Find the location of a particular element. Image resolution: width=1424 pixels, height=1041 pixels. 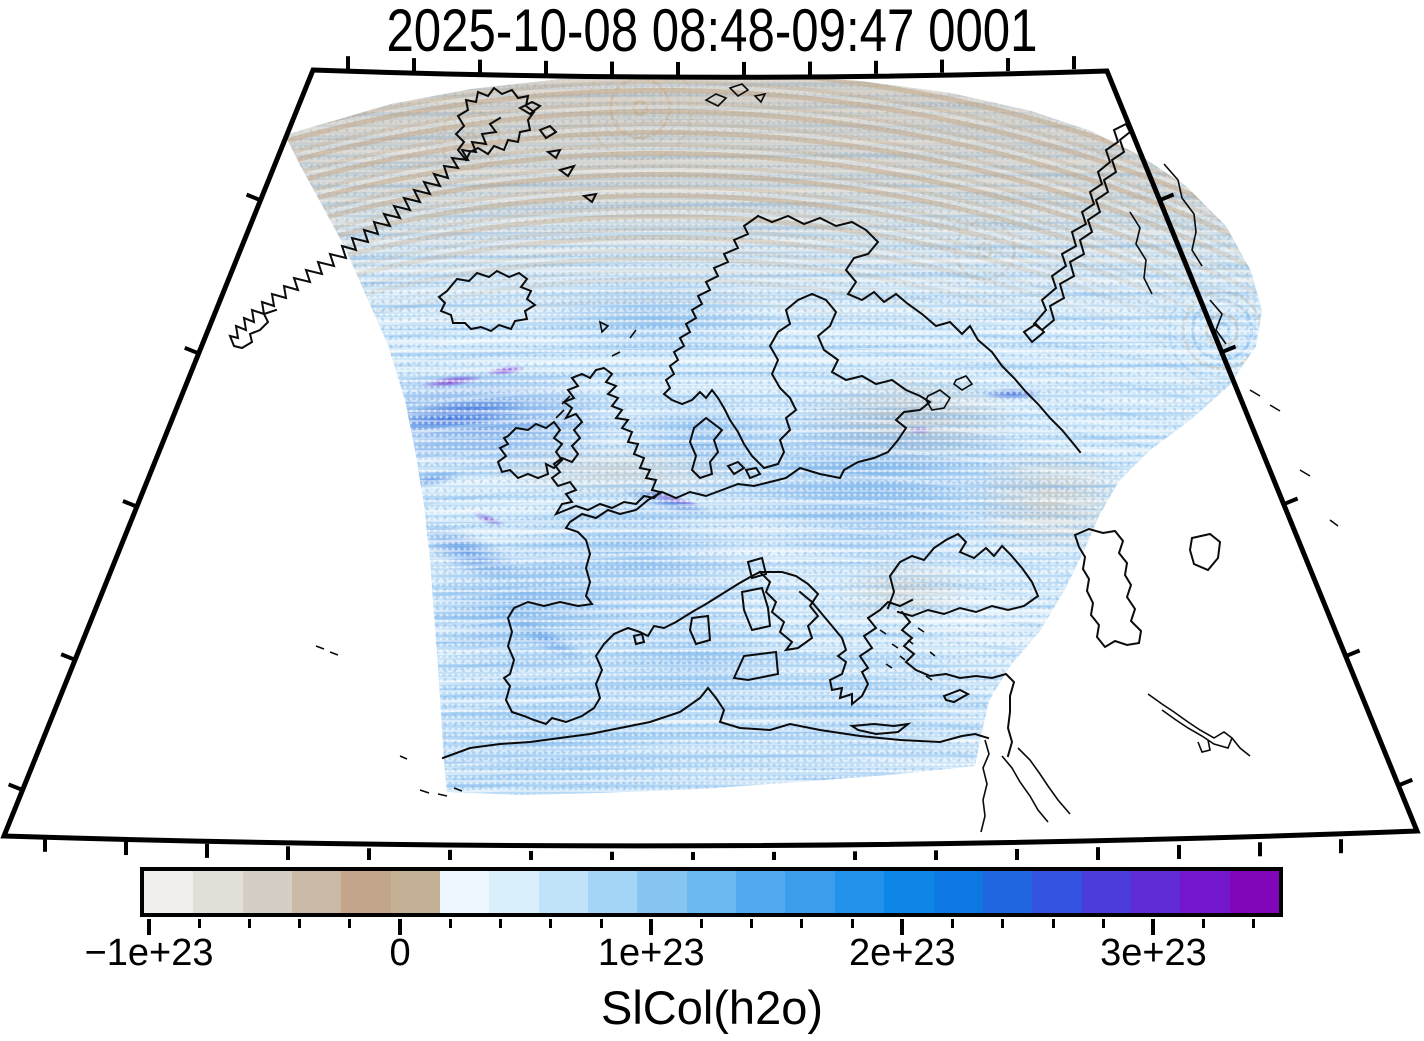

coastline-crete is located at coordinates (880, 729).